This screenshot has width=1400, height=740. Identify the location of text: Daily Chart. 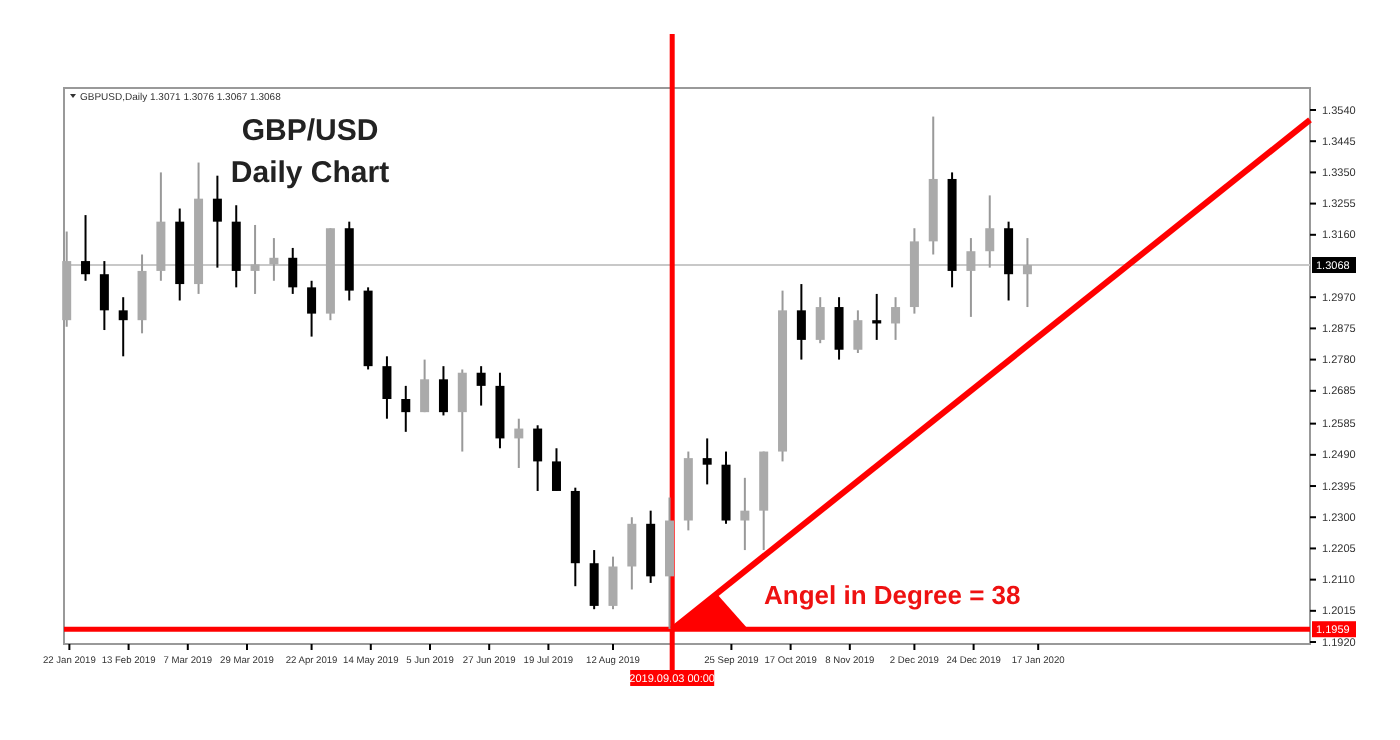
(310, 173).